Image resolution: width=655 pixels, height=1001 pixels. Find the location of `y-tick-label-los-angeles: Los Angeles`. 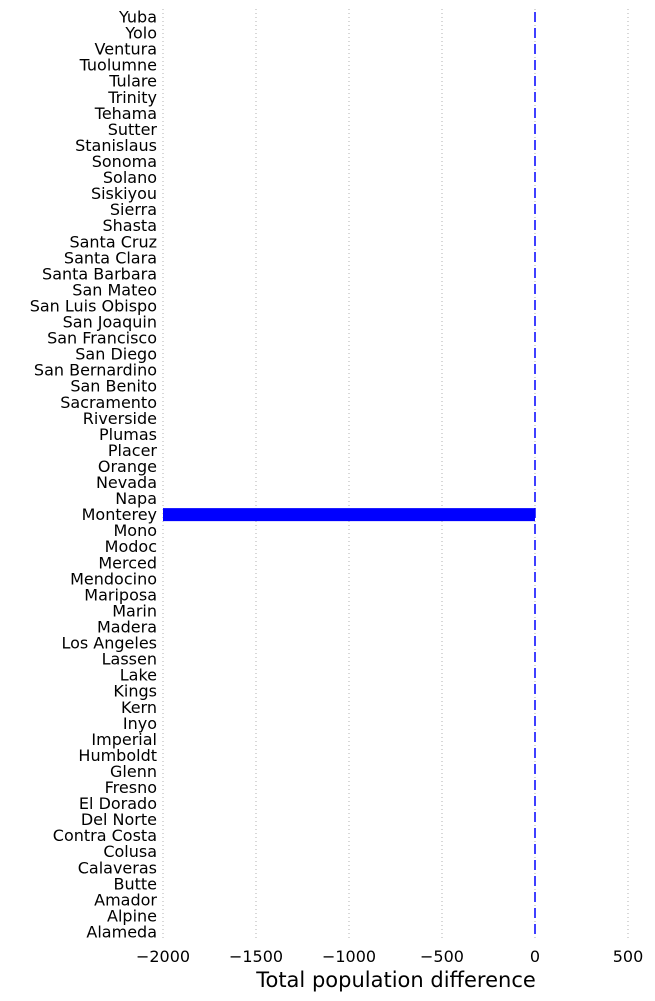

y-tick-label-los-angeles: Los Angeles is located at coordinates (109, 643).